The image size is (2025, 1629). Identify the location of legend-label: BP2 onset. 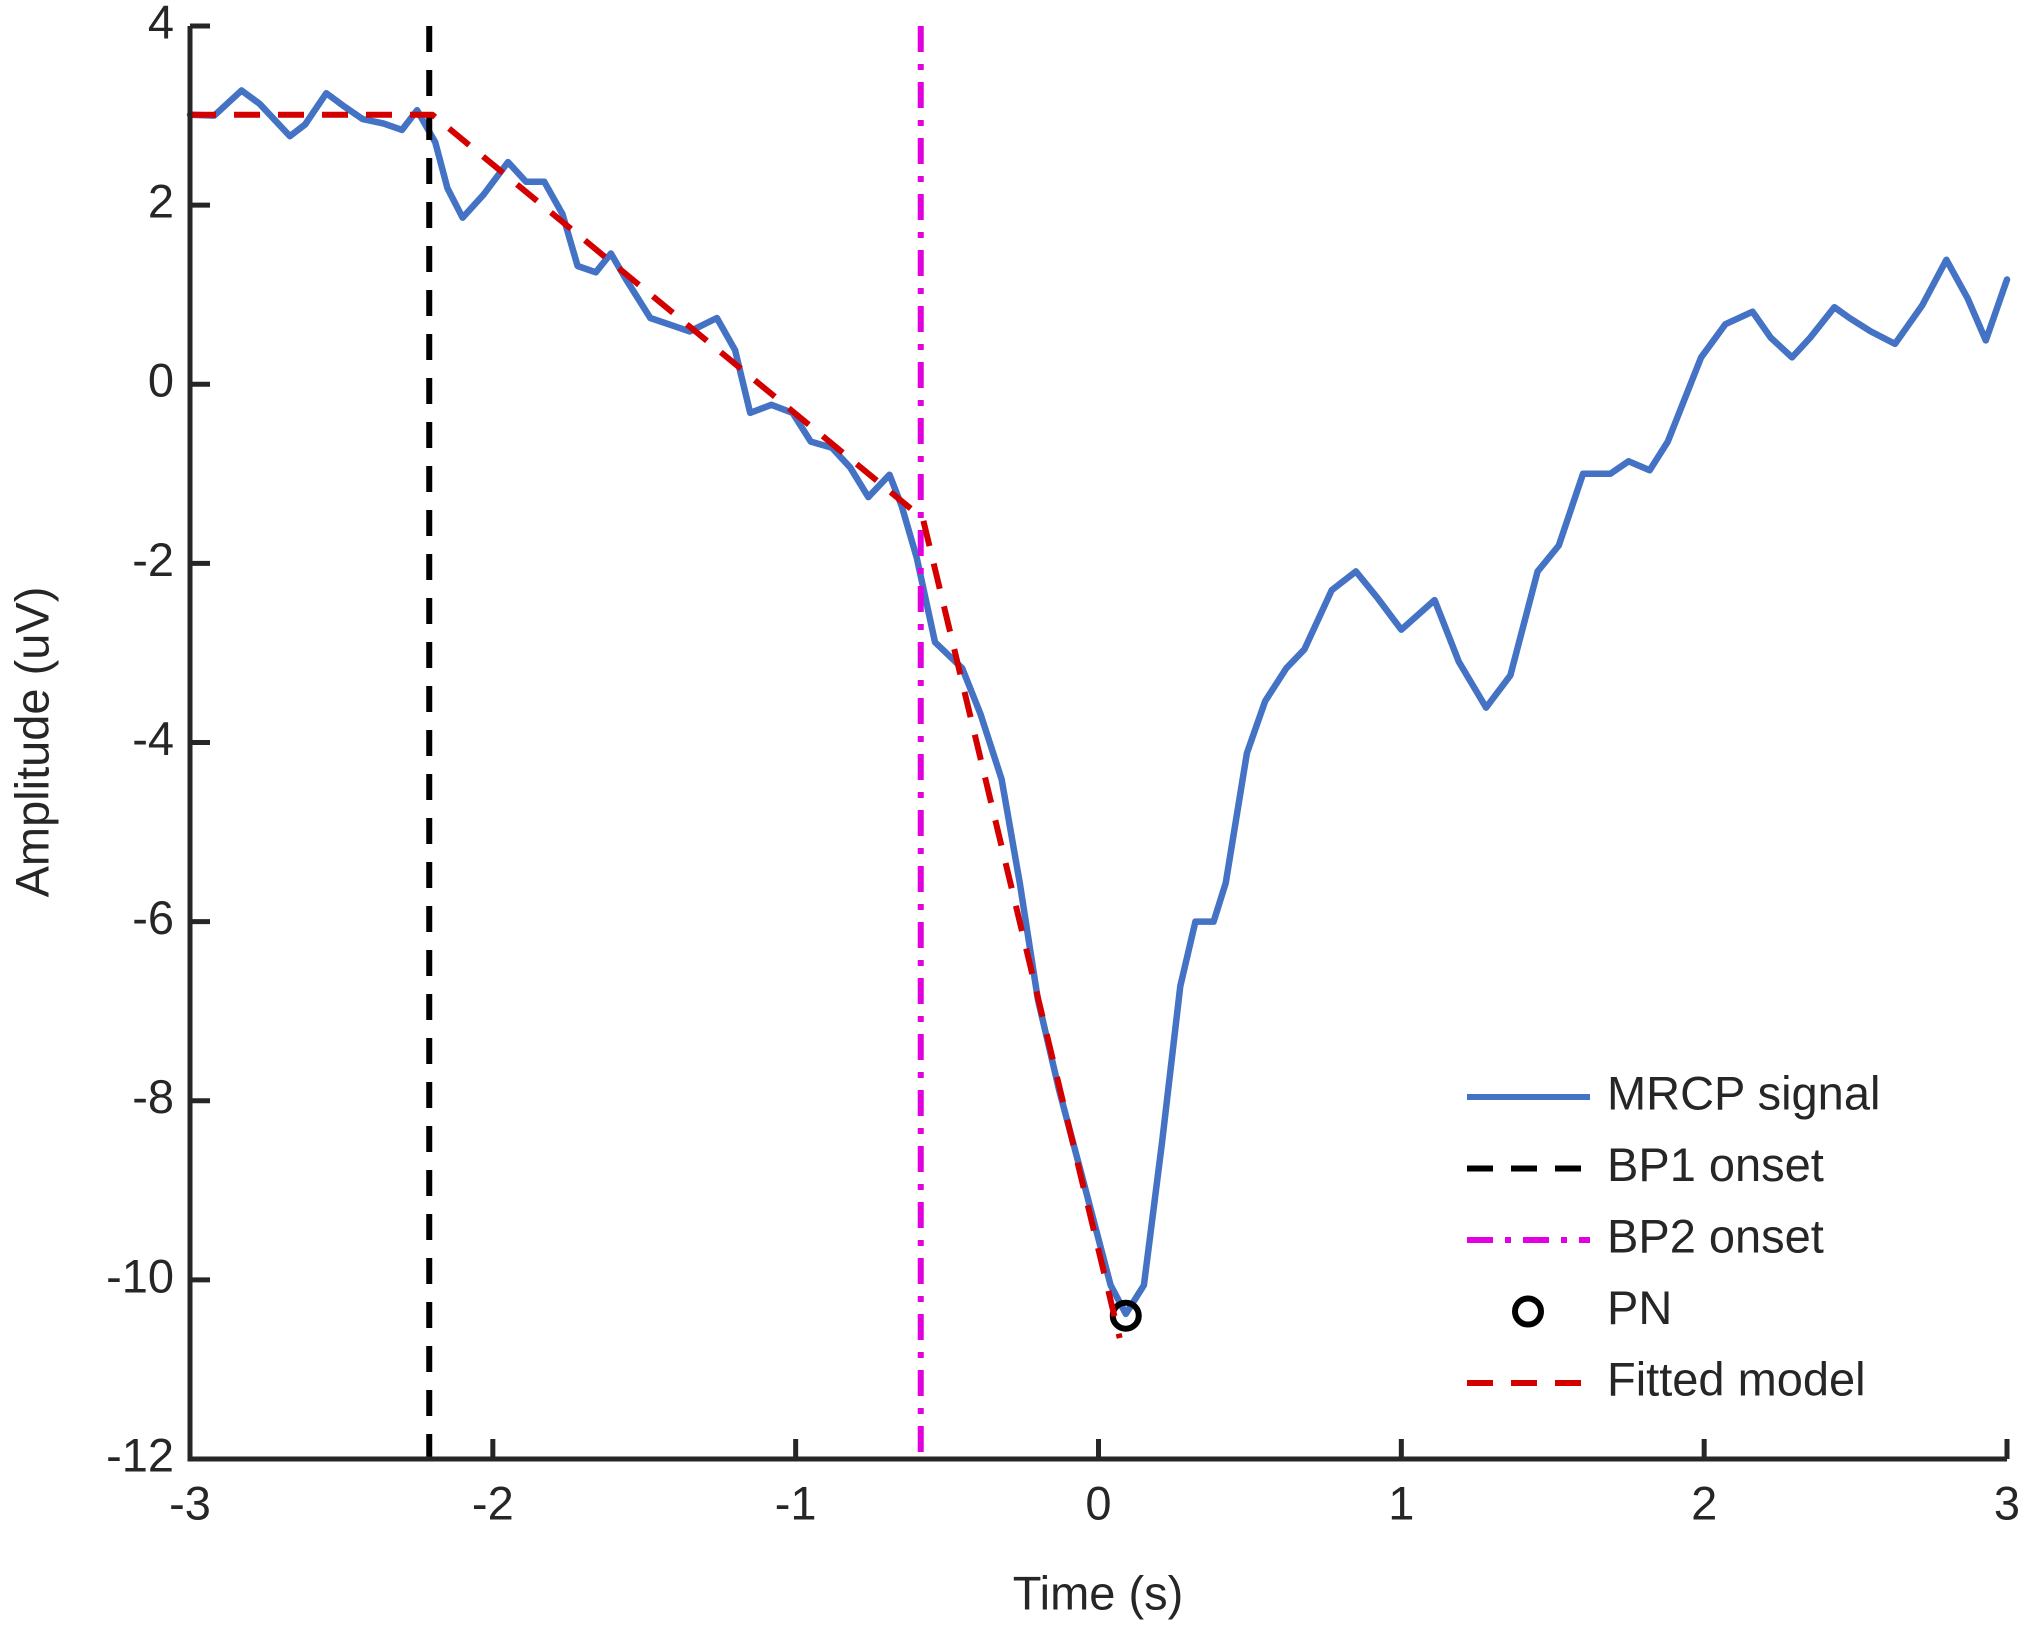
(1715, 1235).